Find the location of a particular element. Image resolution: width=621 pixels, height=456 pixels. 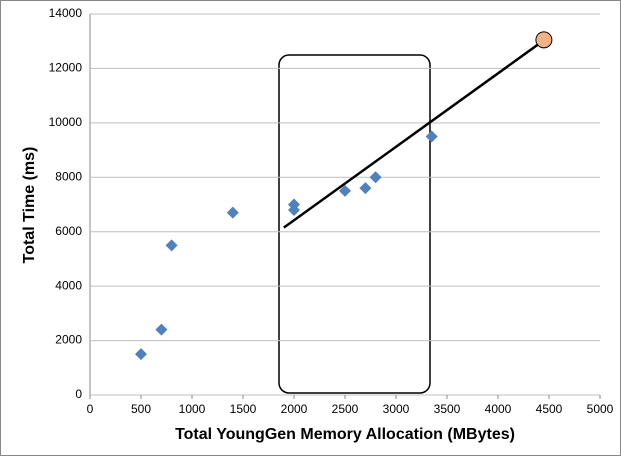

y-tick-label: 0 is located at coordinates (78, 394).